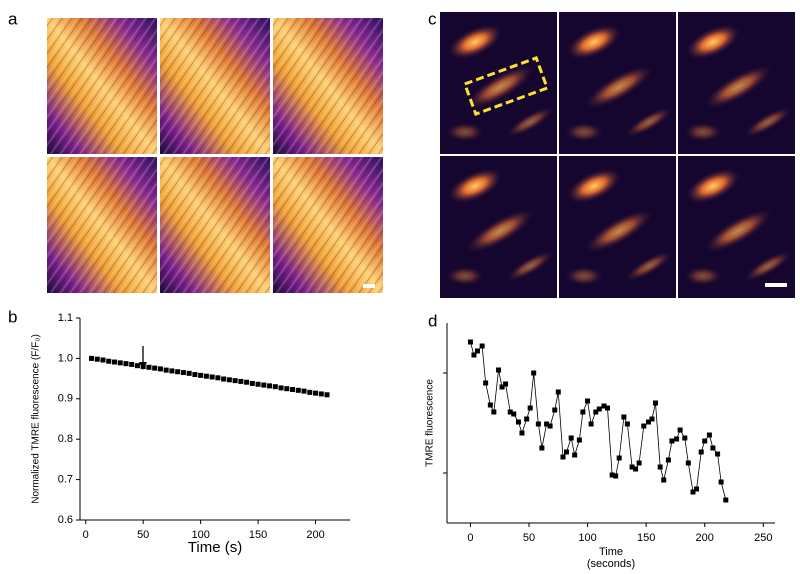 This screenshot has height=574, width=800. Describe the element at coordinates (65, 439) in the screenshot. I see `y-tick-label: 0.8` at that location.